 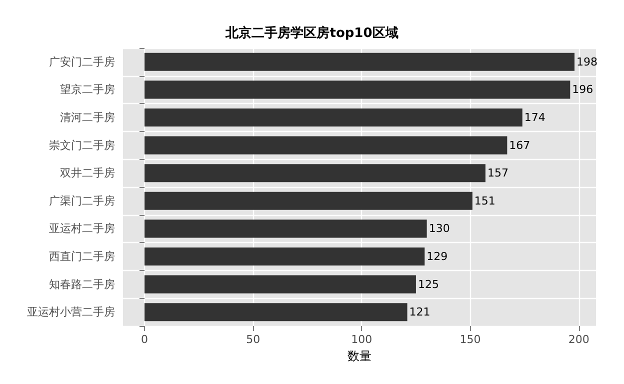 What do you see at coordinates (579, 339) in the screenshot?
I see `x-tick-label: 200` at bounding box center [579, 339].